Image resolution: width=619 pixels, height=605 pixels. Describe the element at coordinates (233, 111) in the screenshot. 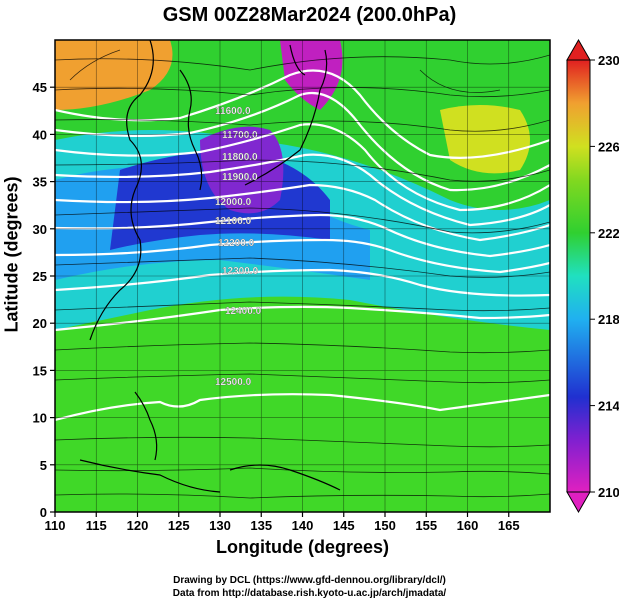

I see `contour-label: 11600.0` at that location.